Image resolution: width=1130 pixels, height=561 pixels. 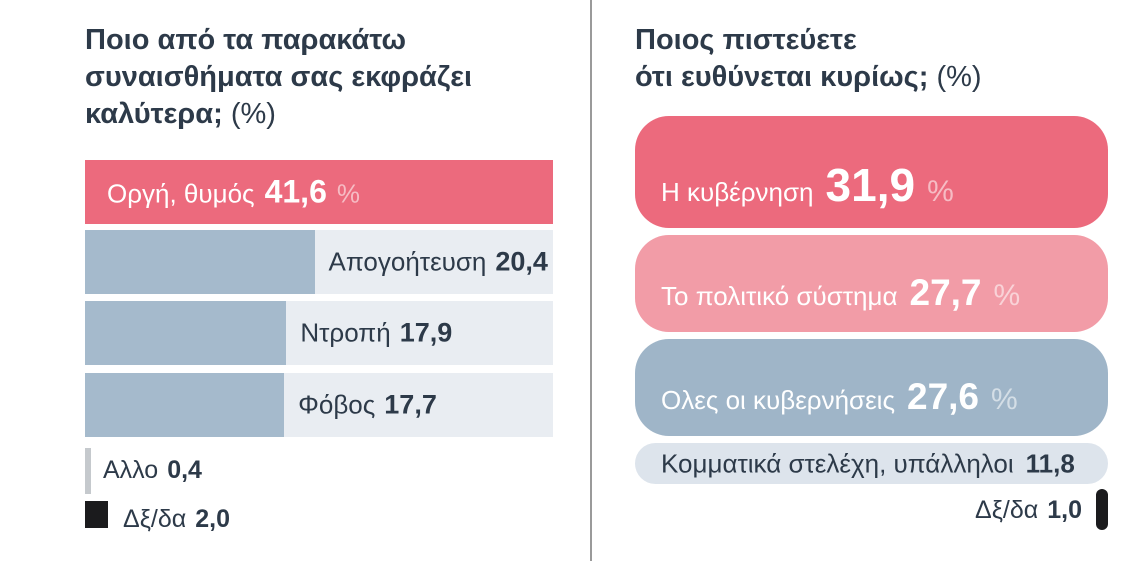 I want to click on pill-political-system: Το πολιτικό σύστημα 27,7 %, so click(x=871, y=283).